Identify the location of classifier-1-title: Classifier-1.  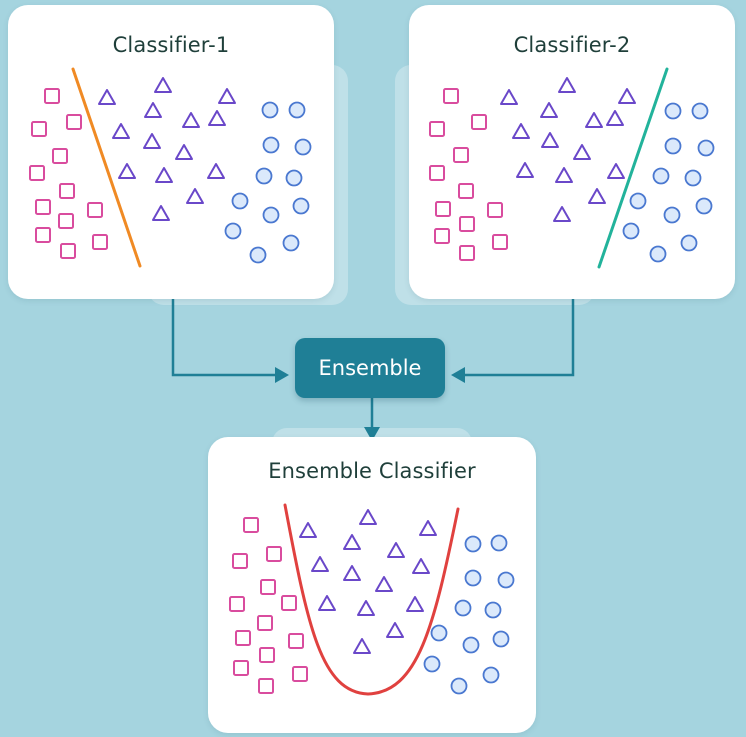
(171, 45).